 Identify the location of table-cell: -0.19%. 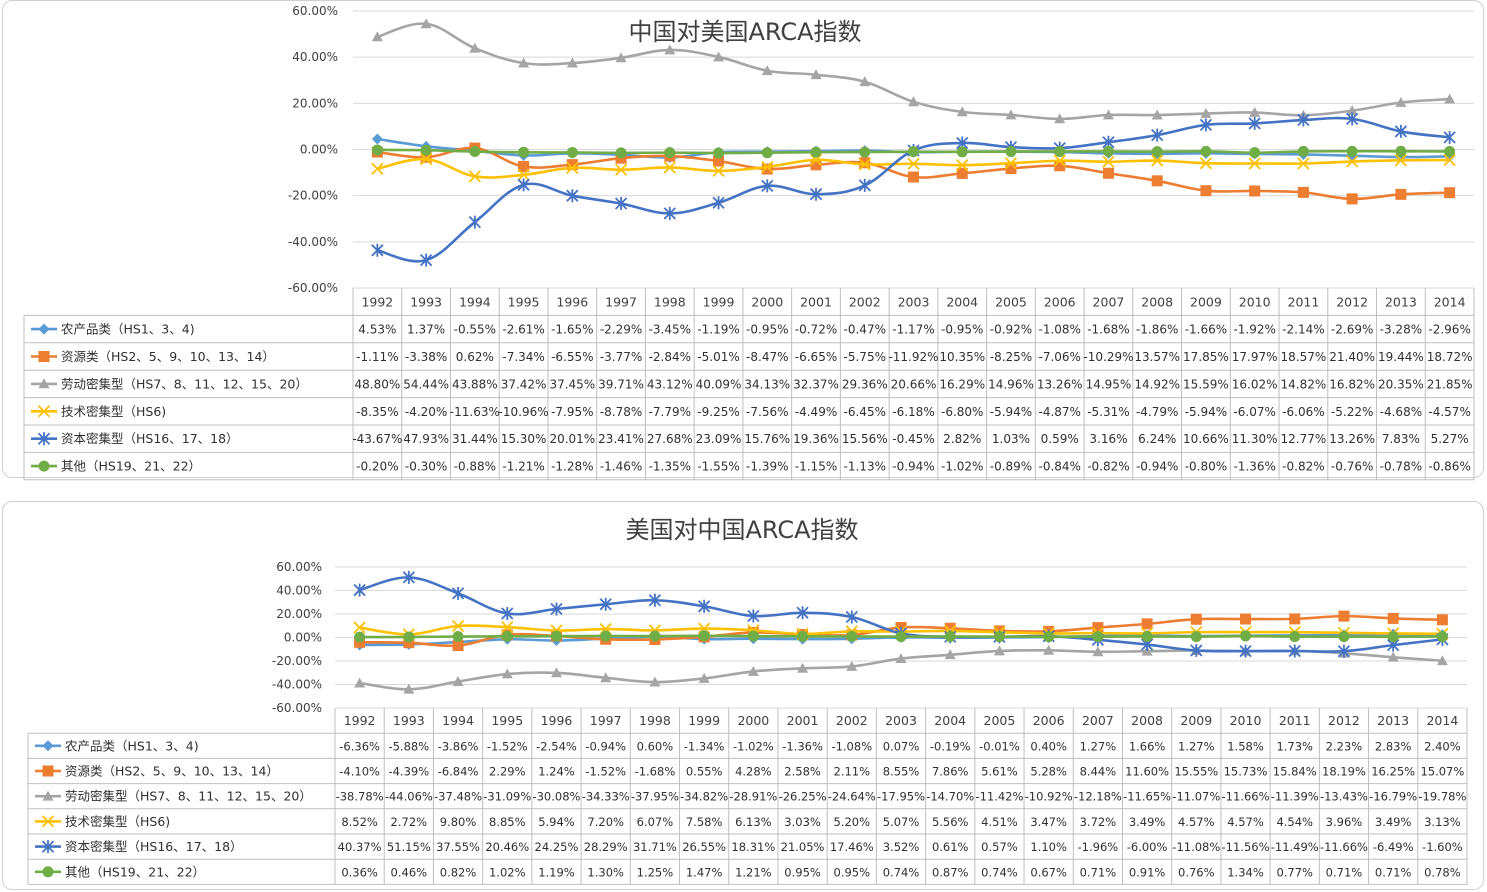
(950, 746).